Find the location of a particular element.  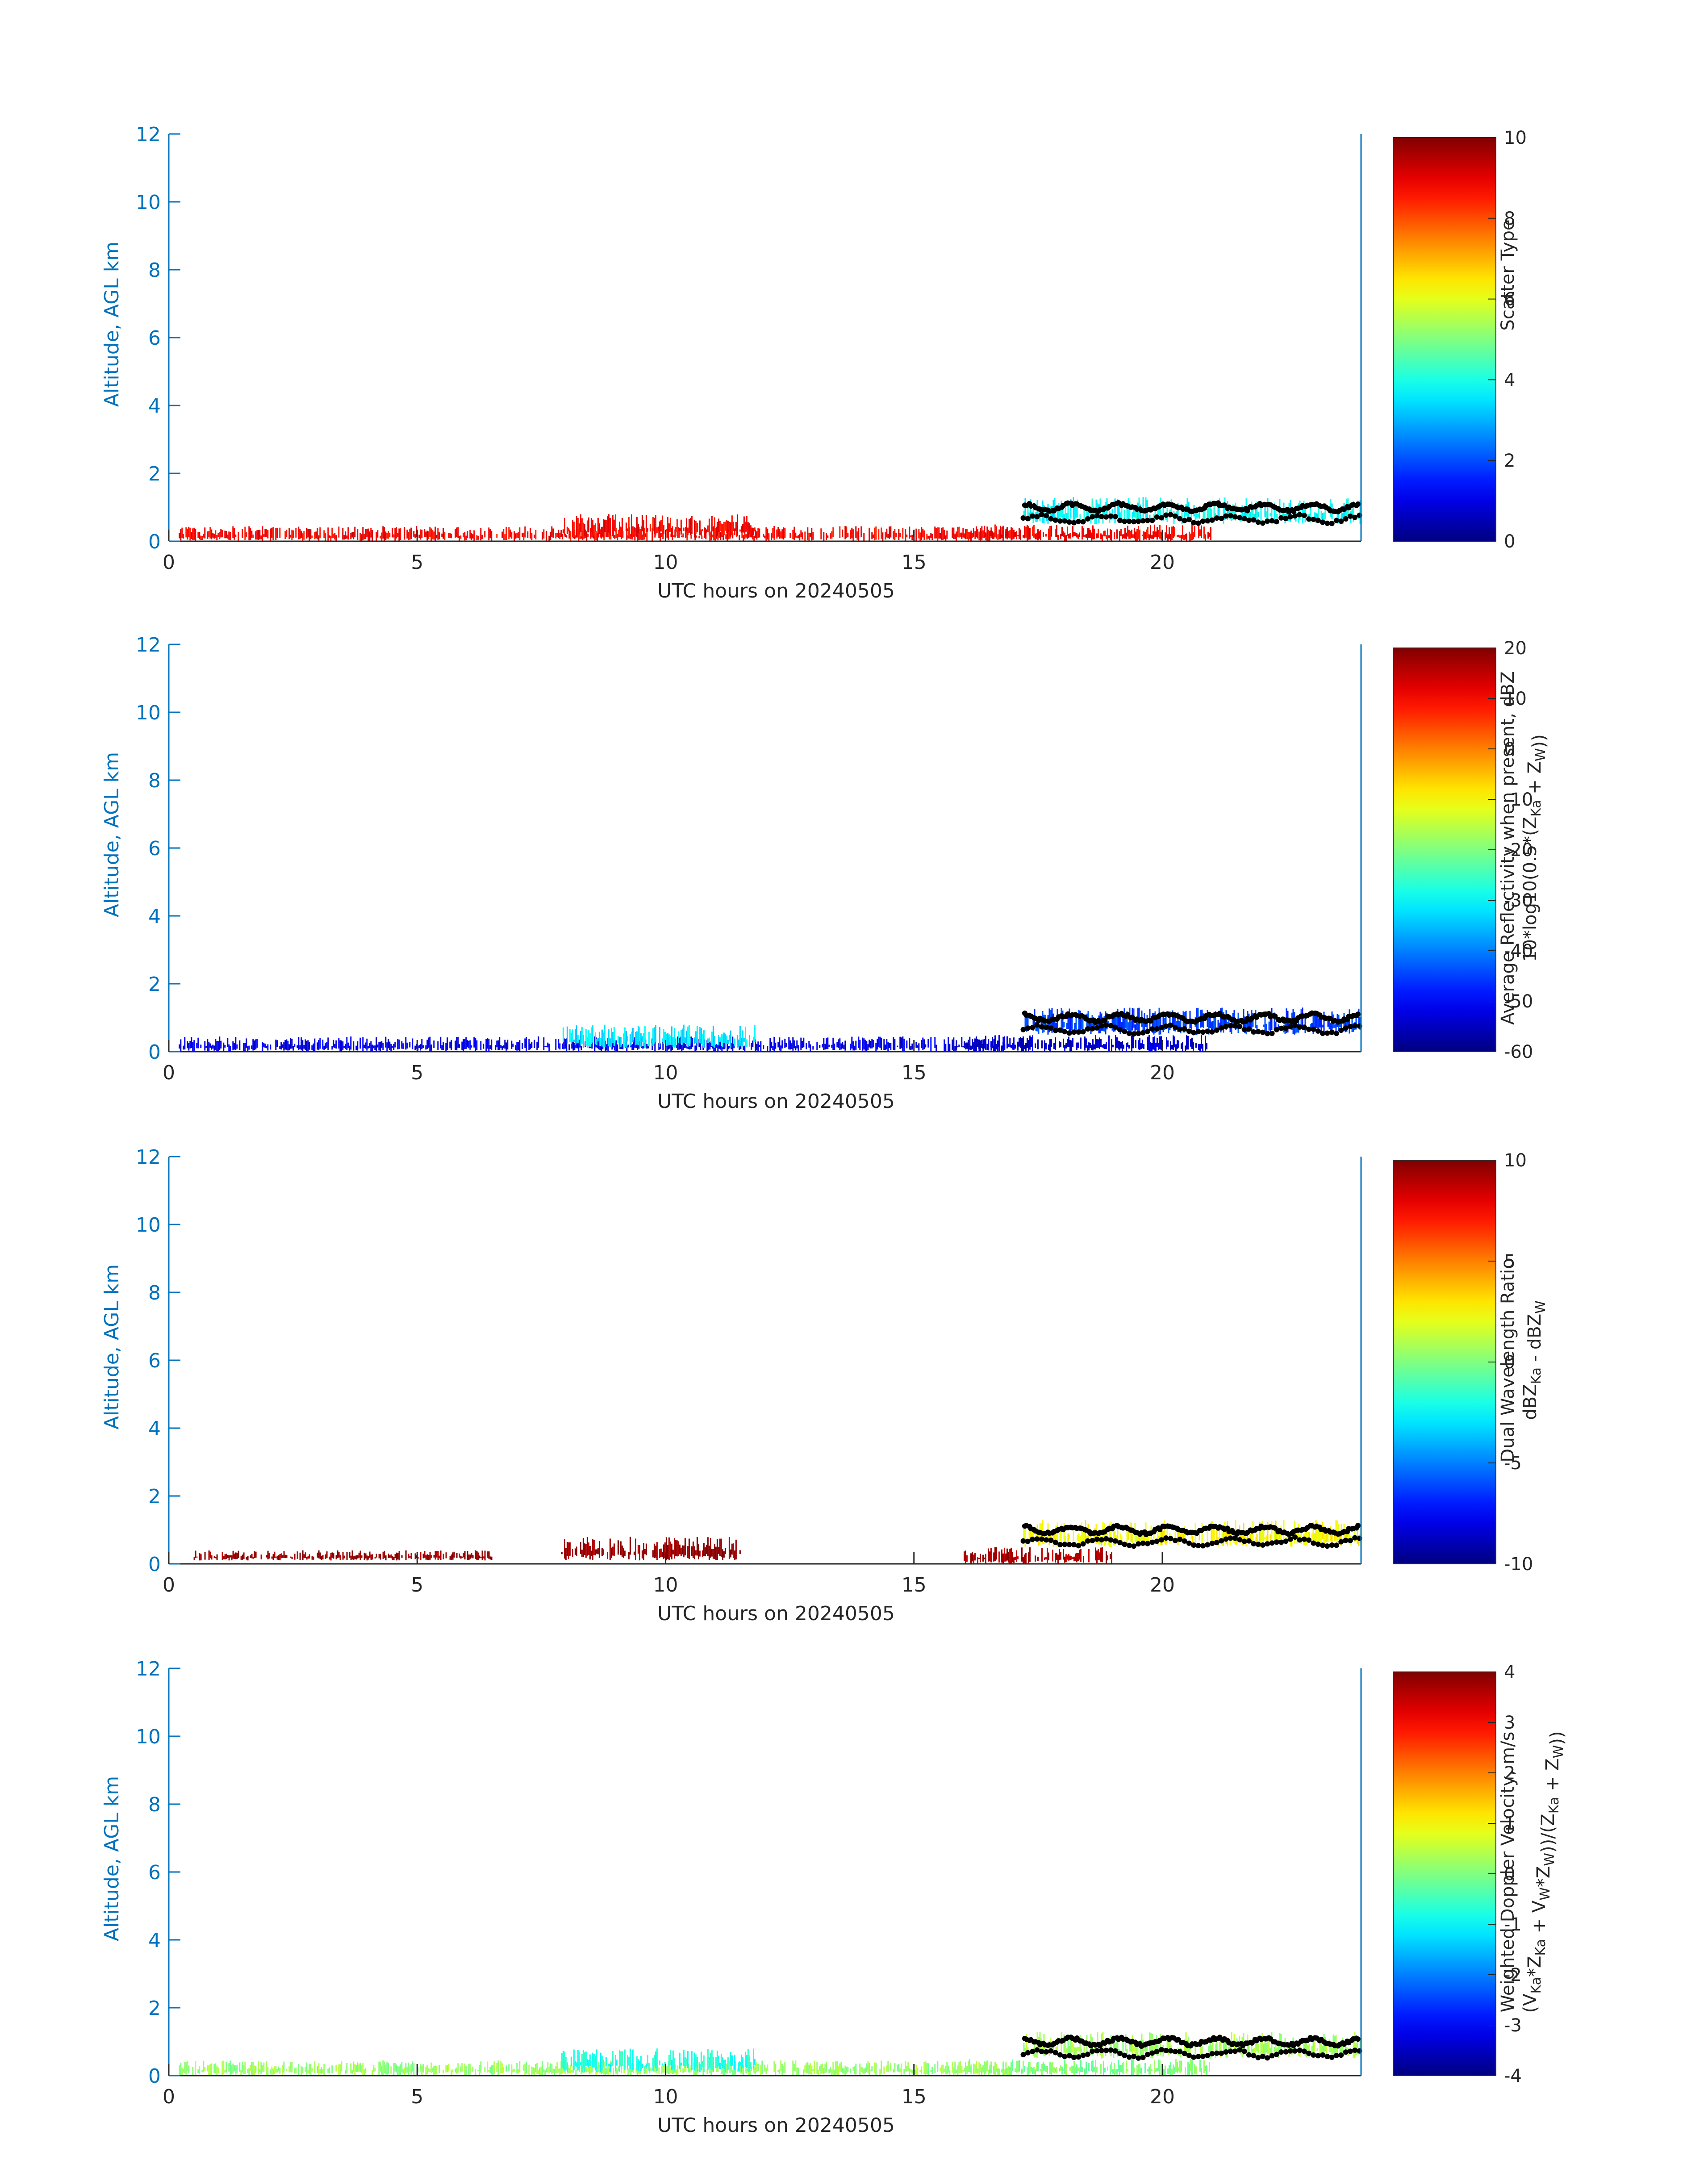

x-tick-label: 0 is located at coordinates (169, 1072).